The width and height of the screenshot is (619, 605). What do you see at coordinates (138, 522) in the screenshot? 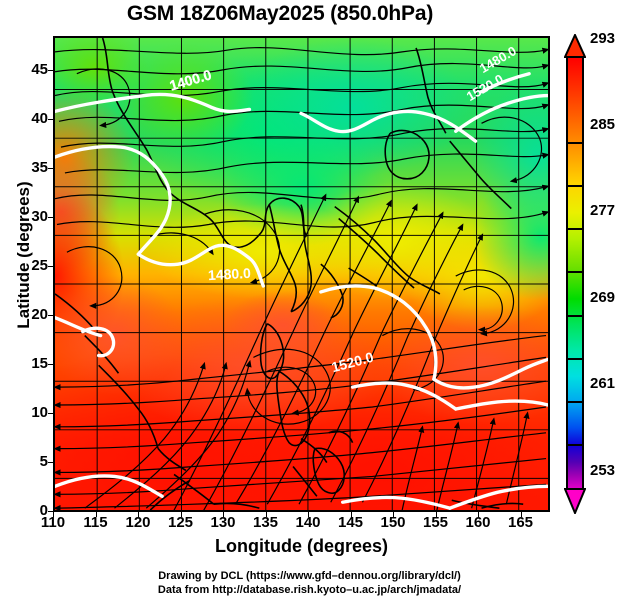
I see `x-tick-label: 120` at bounding box center [138, 522].